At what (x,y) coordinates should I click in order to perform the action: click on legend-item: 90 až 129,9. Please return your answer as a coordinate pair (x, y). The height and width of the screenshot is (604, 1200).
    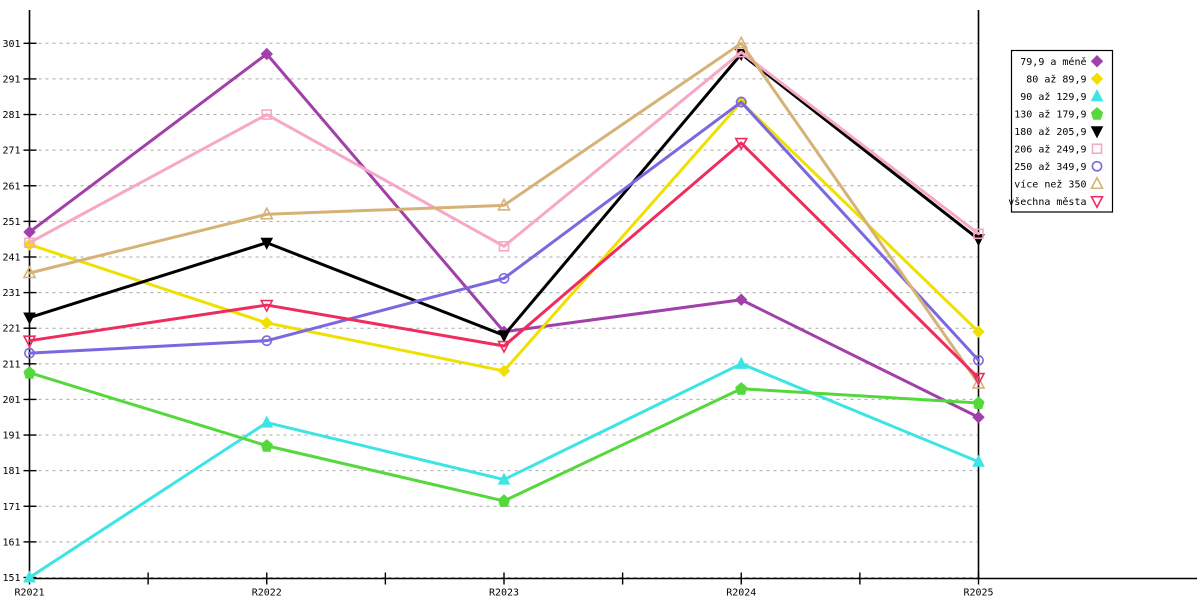
    Looking at the image, I should click on (1062, 96).